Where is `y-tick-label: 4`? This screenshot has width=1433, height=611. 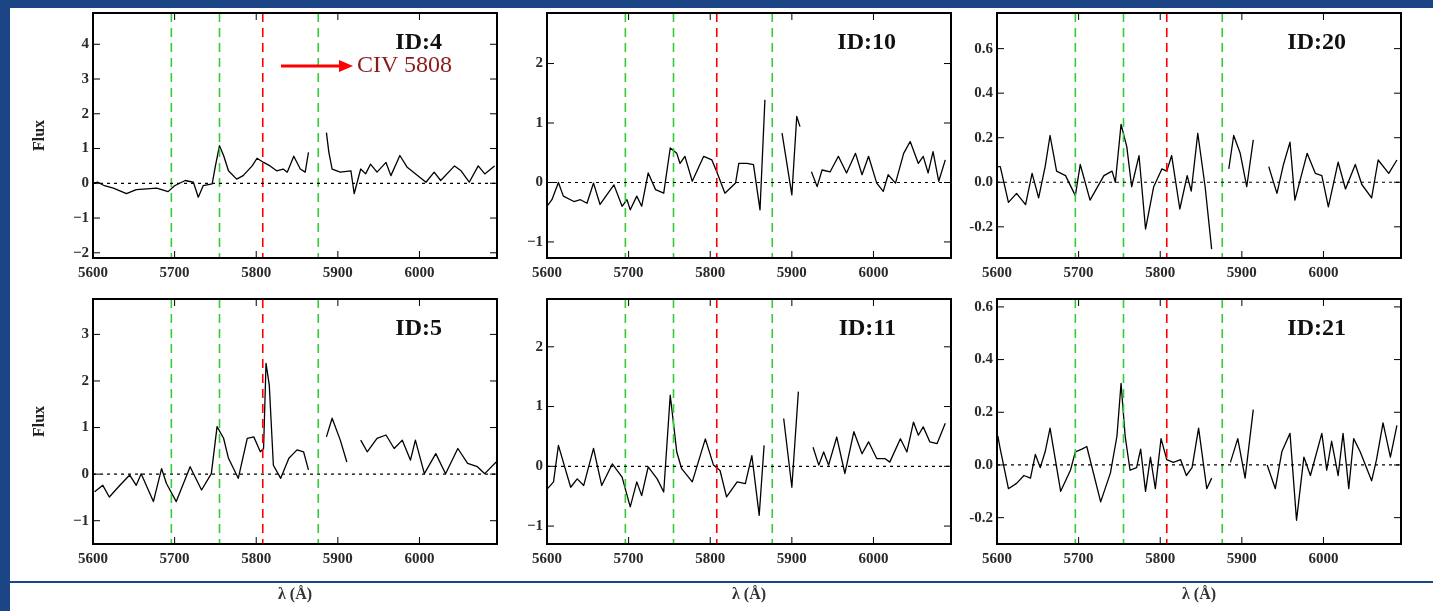
y-tick-label: 4 is located at coordinates (85, 43).